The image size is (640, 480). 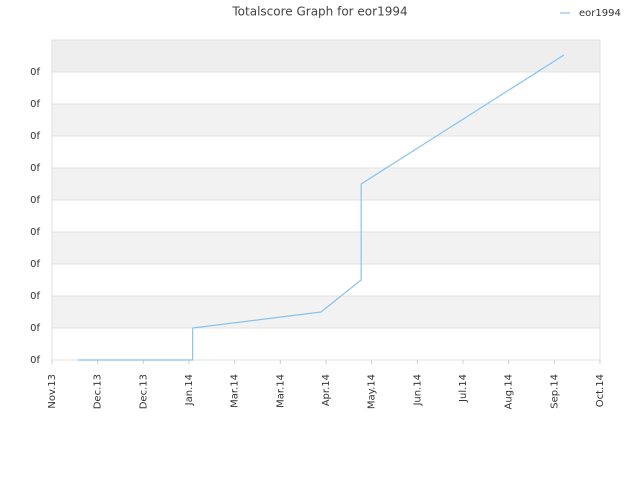 What do you see at coordinates (372, 391) in the screenshot?
I see `x-tick-label: May.14` at bounding box center [372, 391].